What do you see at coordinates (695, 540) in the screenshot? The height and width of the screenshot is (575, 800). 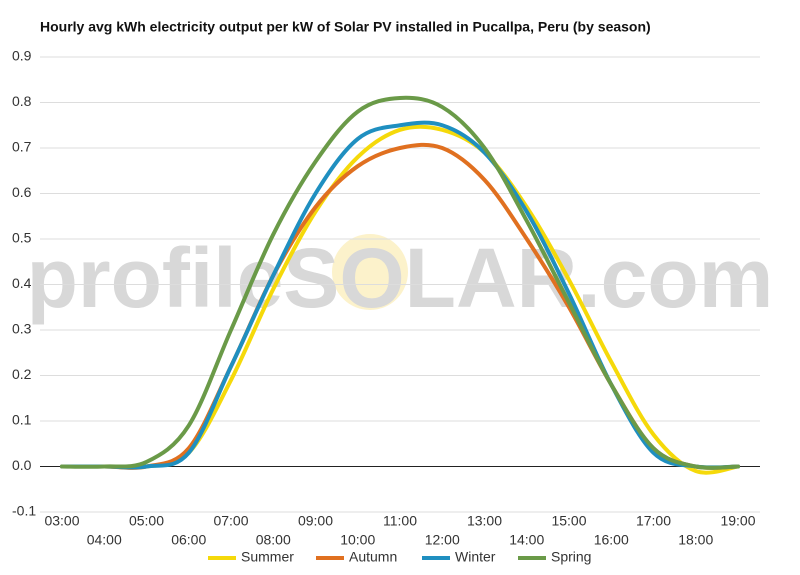 I see `x-tick-label: 18:00` at bounding box center [695, 540].